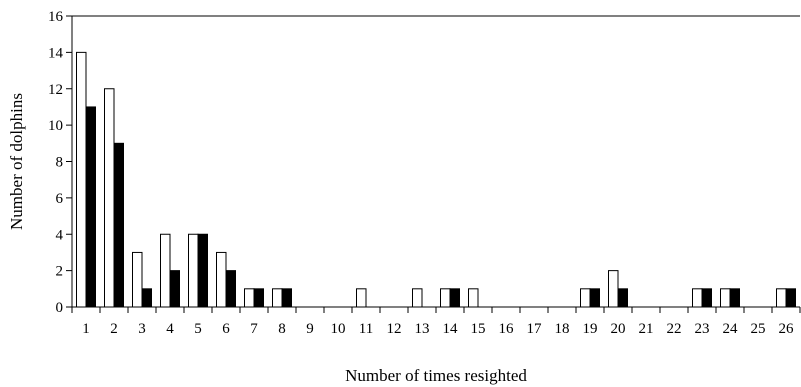 This screenshot has height=387, width=801. I want to click on x-tick-label: 8, so click(282, 329).